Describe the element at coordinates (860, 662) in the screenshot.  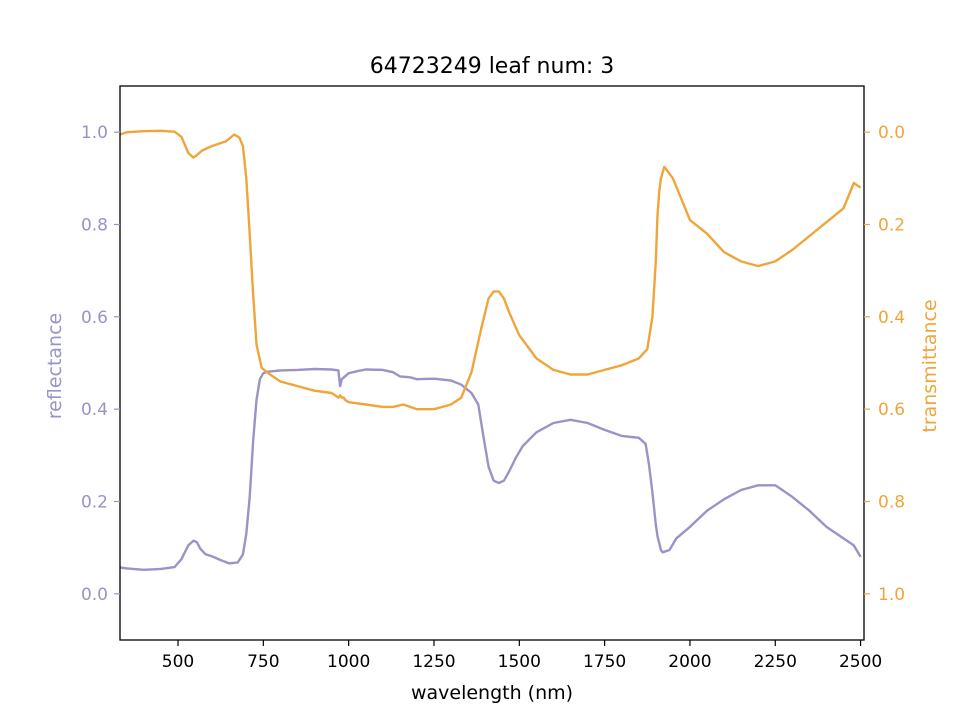
I see `x-tick-label: 2500` at that location.